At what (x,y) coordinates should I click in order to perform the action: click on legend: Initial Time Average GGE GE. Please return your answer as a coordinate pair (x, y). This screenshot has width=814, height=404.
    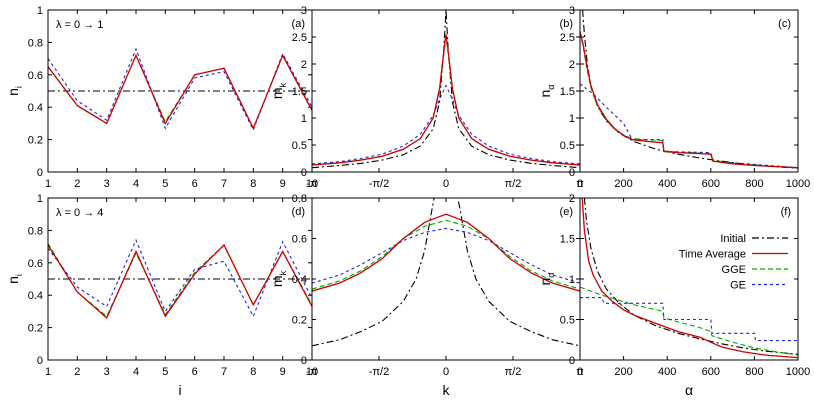
    Looking at the image, I should click on (733, 262).